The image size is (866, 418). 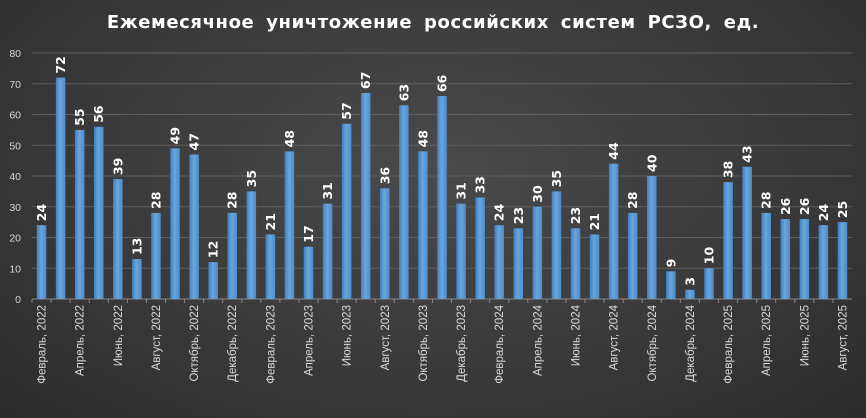 I want to click on y-tick-label: 60, so click(x=15, y=116).